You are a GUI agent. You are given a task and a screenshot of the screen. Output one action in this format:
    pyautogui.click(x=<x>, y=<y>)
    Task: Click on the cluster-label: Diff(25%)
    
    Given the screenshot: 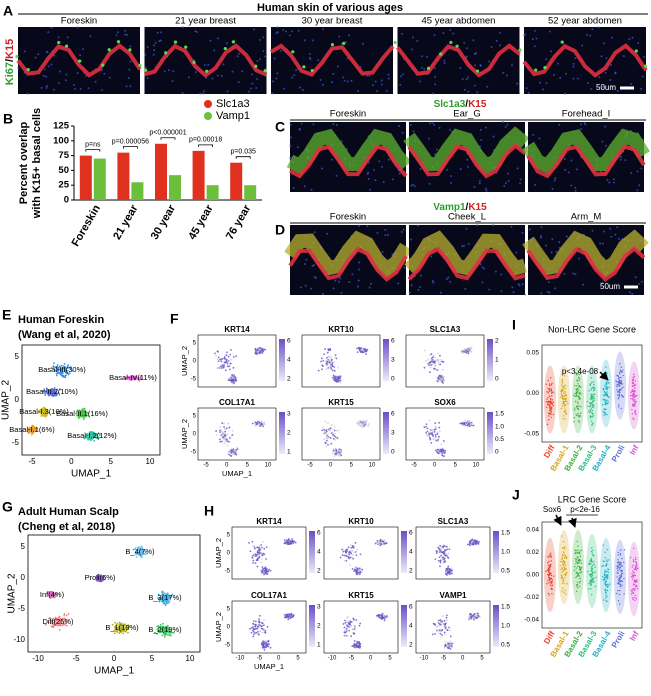 What is the action you would take?
    pyautogui.click(x=58, y=621)
    